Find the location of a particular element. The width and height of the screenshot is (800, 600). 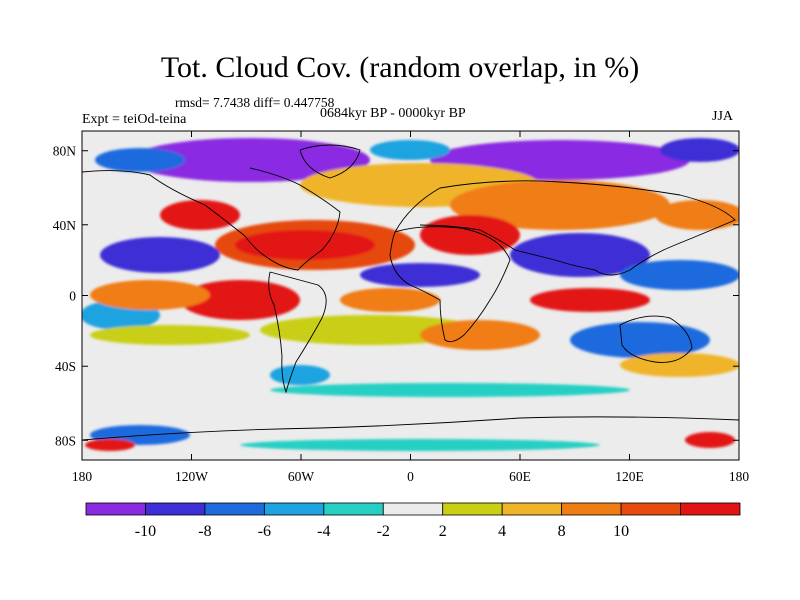

colorbar-label: 2 is located at coordinates (443, 531).